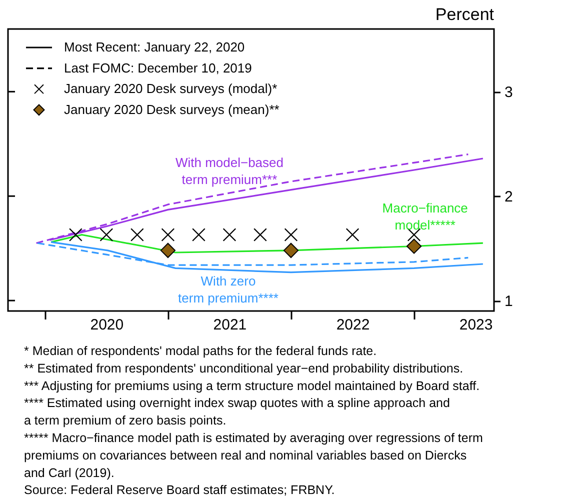 The image size is (563, 499). I want to click on source-note: Source: Federal Reserve Board staff estimates; FRBNY., so click(179, 490).